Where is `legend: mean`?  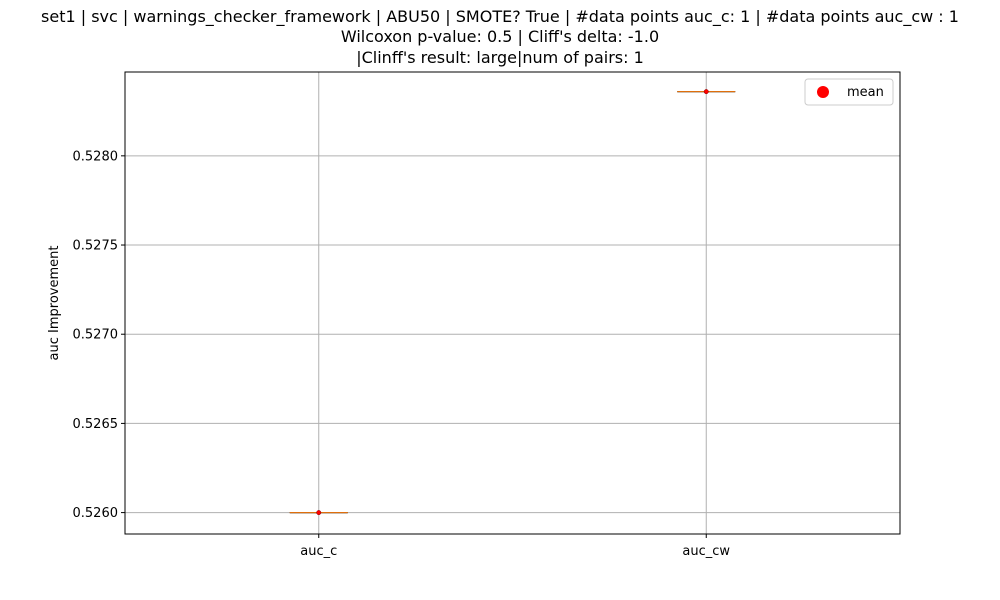 legend: mean is located at coordinates (849, 92).